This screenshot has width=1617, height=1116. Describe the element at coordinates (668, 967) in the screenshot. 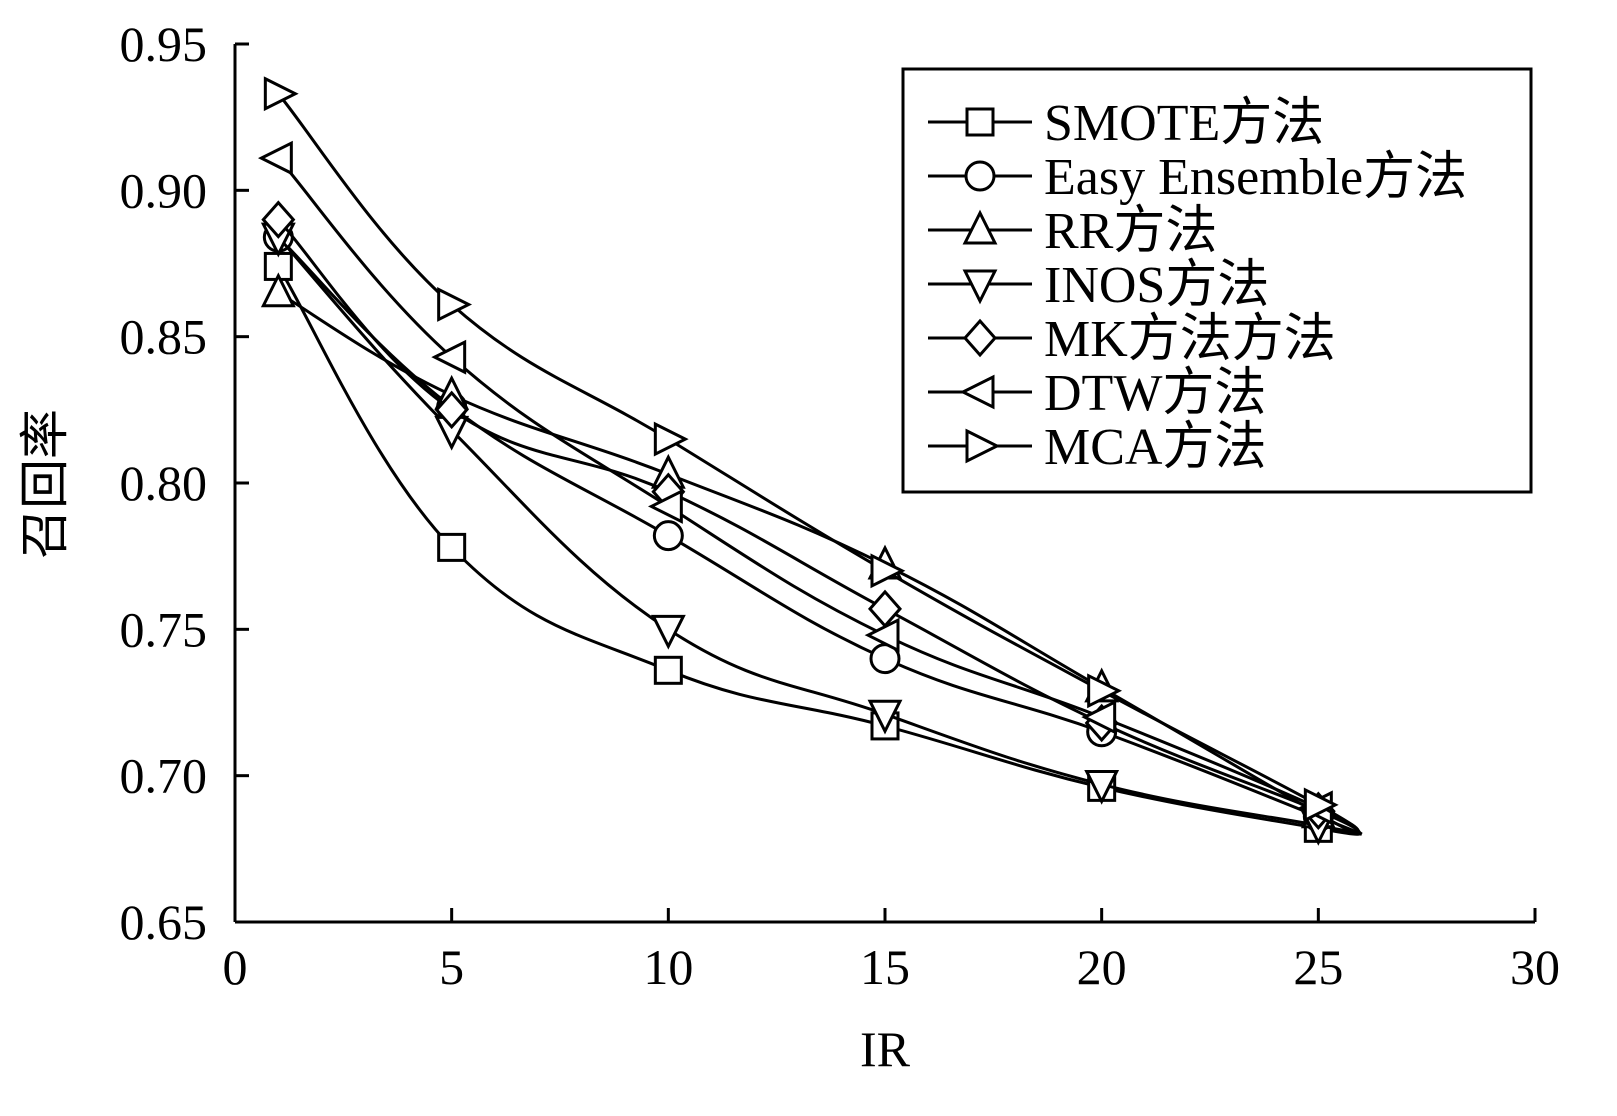

I see `x-tick-label: 10` at that location.